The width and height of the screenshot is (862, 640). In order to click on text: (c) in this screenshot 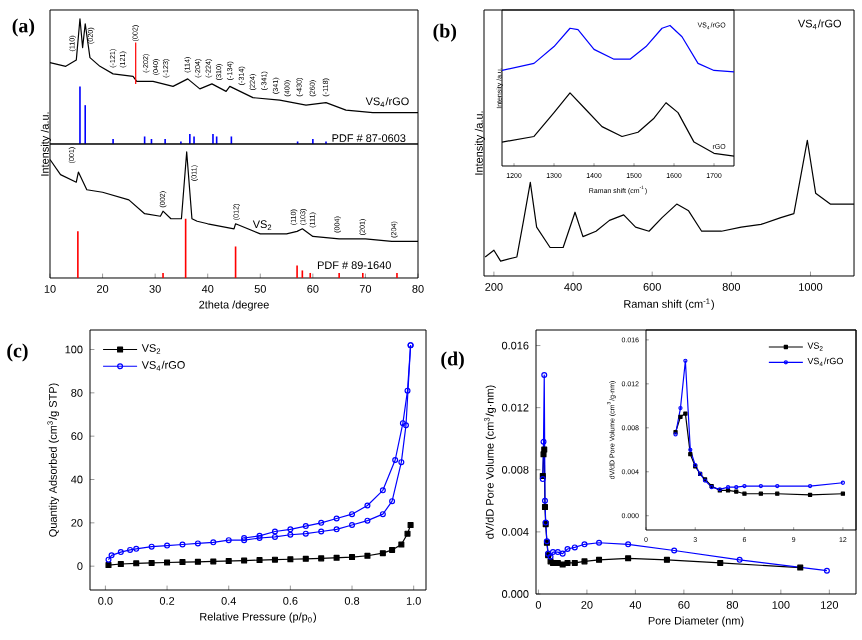, I will do `click(17, 352)`.